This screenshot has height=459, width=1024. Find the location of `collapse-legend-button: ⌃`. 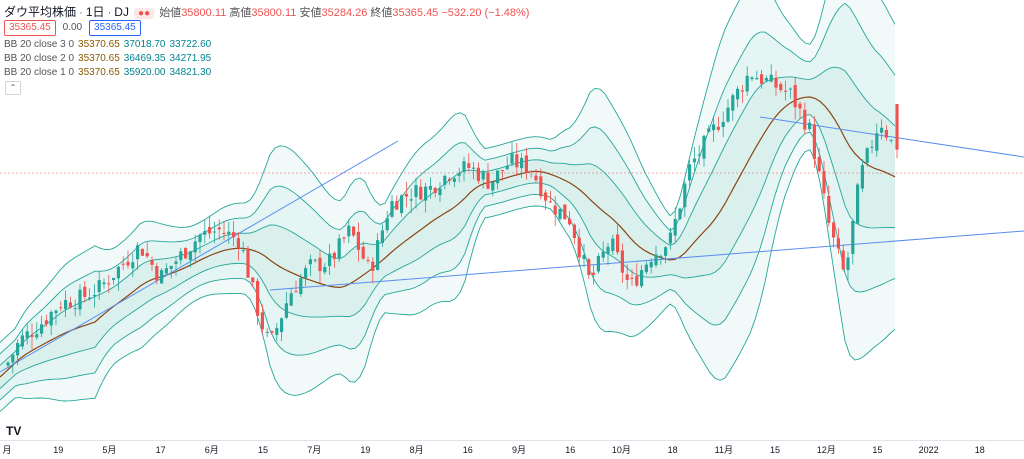

collapse-legend-button: ⌃ is located at coordinates (13, 88).